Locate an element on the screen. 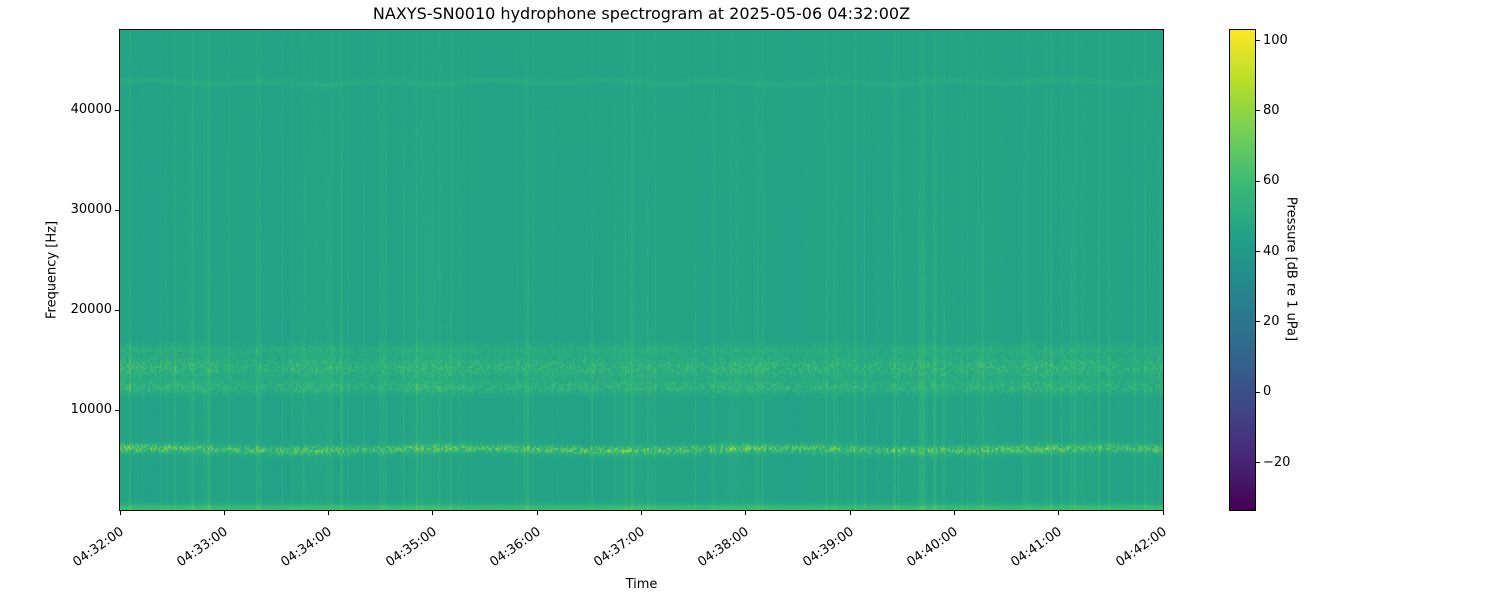 The image size is (1500, 600). colorbar-title: Pressure [dB re 1 uPa] is located at coordinates (1291, 269).